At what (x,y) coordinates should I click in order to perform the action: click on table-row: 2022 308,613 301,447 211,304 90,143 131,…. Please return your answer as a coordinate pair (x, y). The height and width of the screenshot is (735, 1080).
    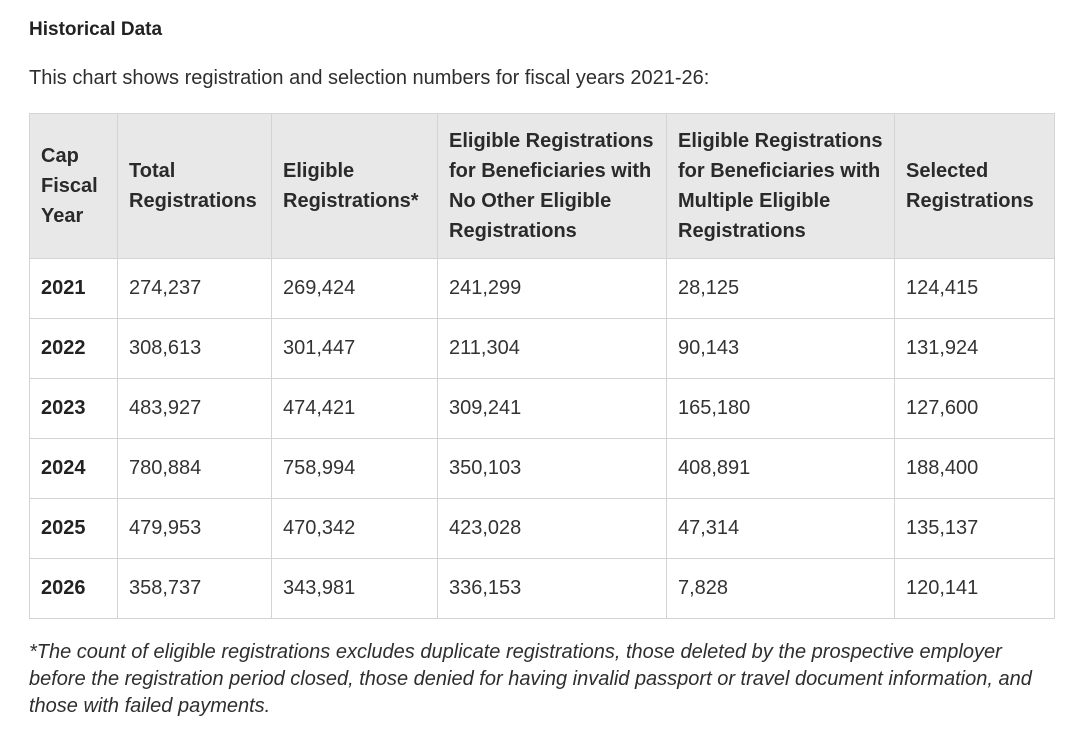
    Looking at the image, I should click on (542, 348).